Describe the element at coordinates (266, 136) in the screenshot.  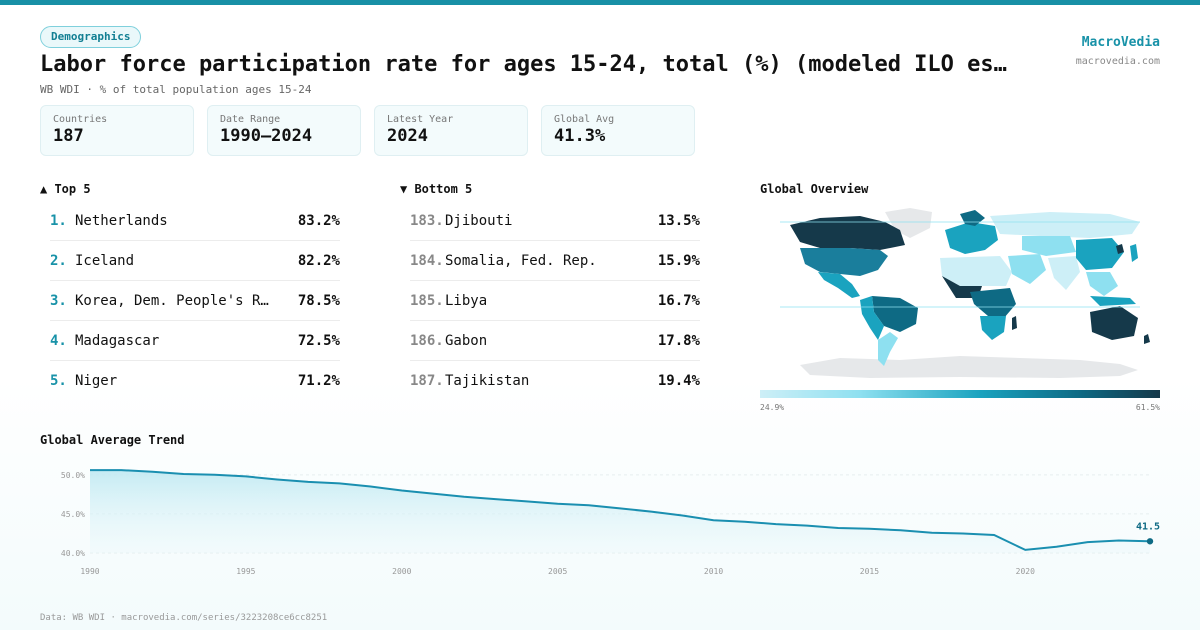
I see `stat-value: 1990–2024` at that location.